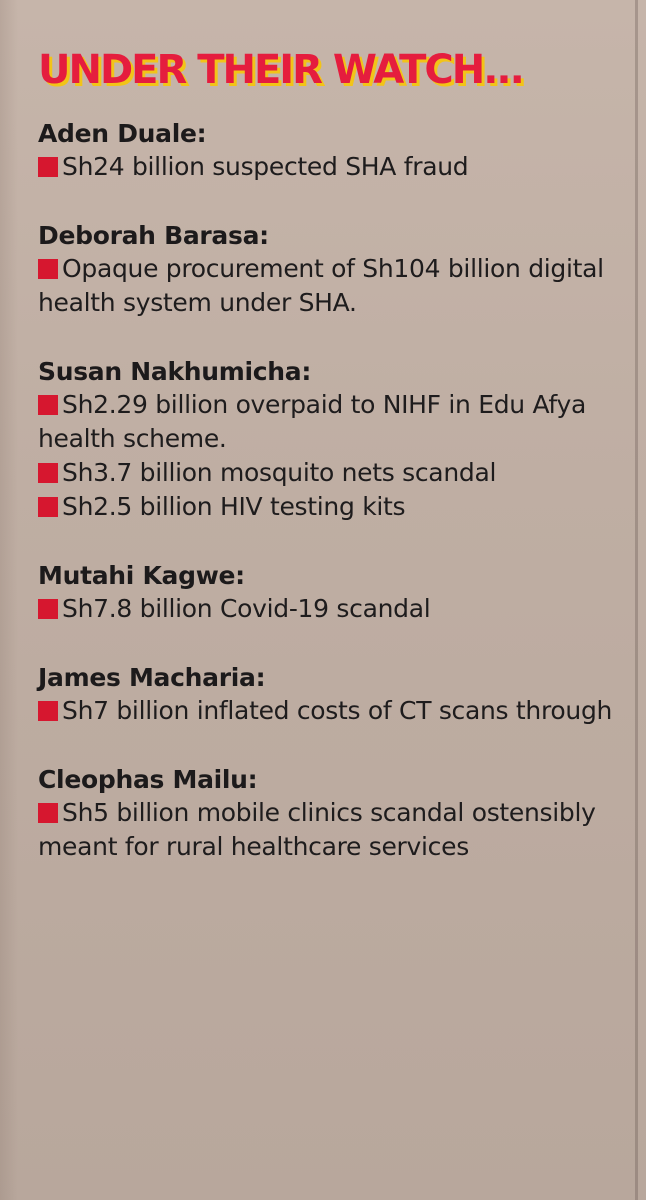  I want to click on column-rule, so click(636, 600).